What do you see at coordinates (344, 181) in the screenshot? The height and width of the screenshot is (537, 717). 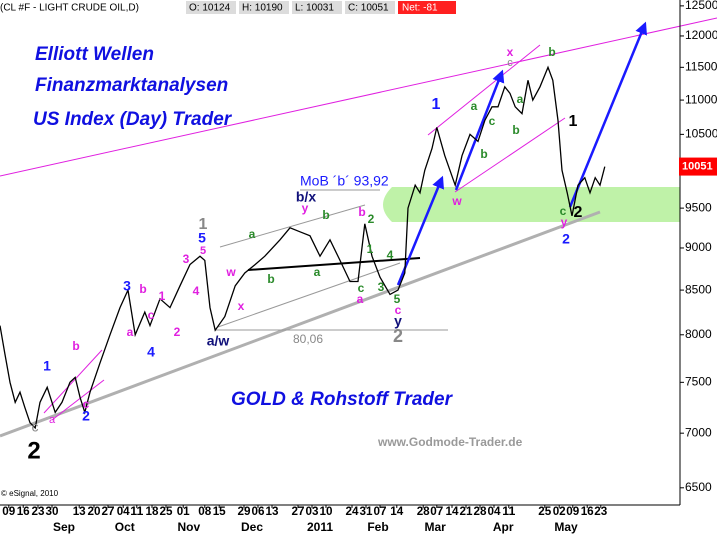 I see `wave-label: MoB ´b´ 93,92` at bounding box center [344, 181].